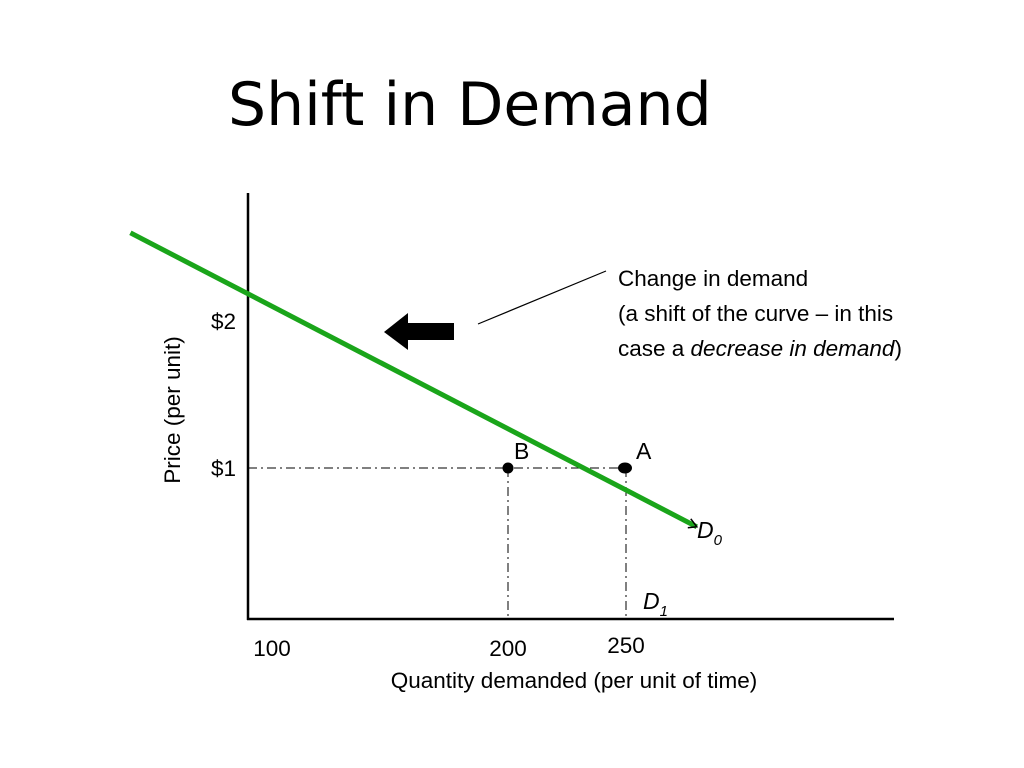 This screenshot has width=1024, height=768. I want to click on point-b, so click(508, 468).